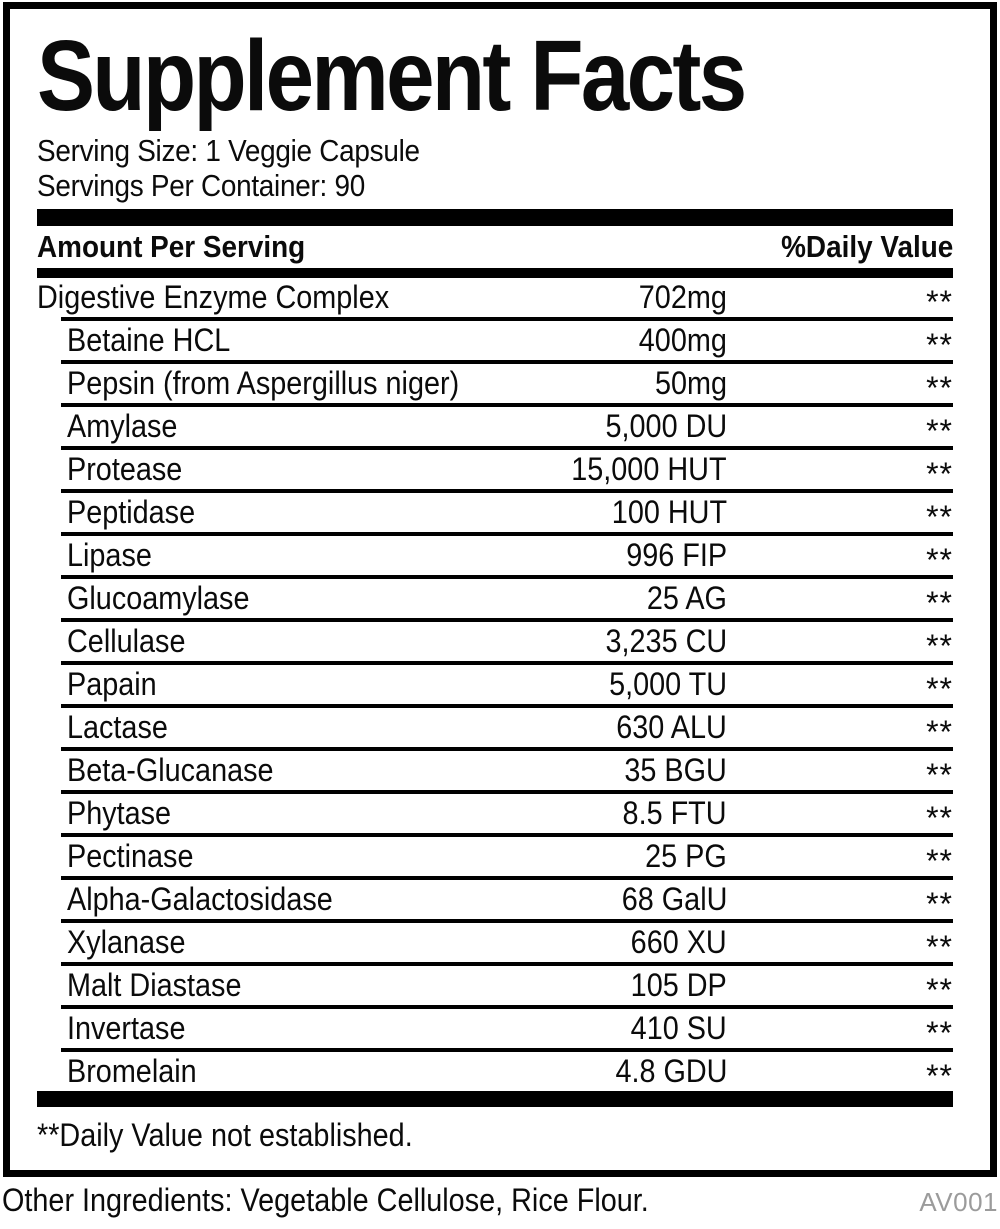 This screenshot has height=1229, width=1000. I want to click on panel-title: Supplement Facts, so click(495, 76).